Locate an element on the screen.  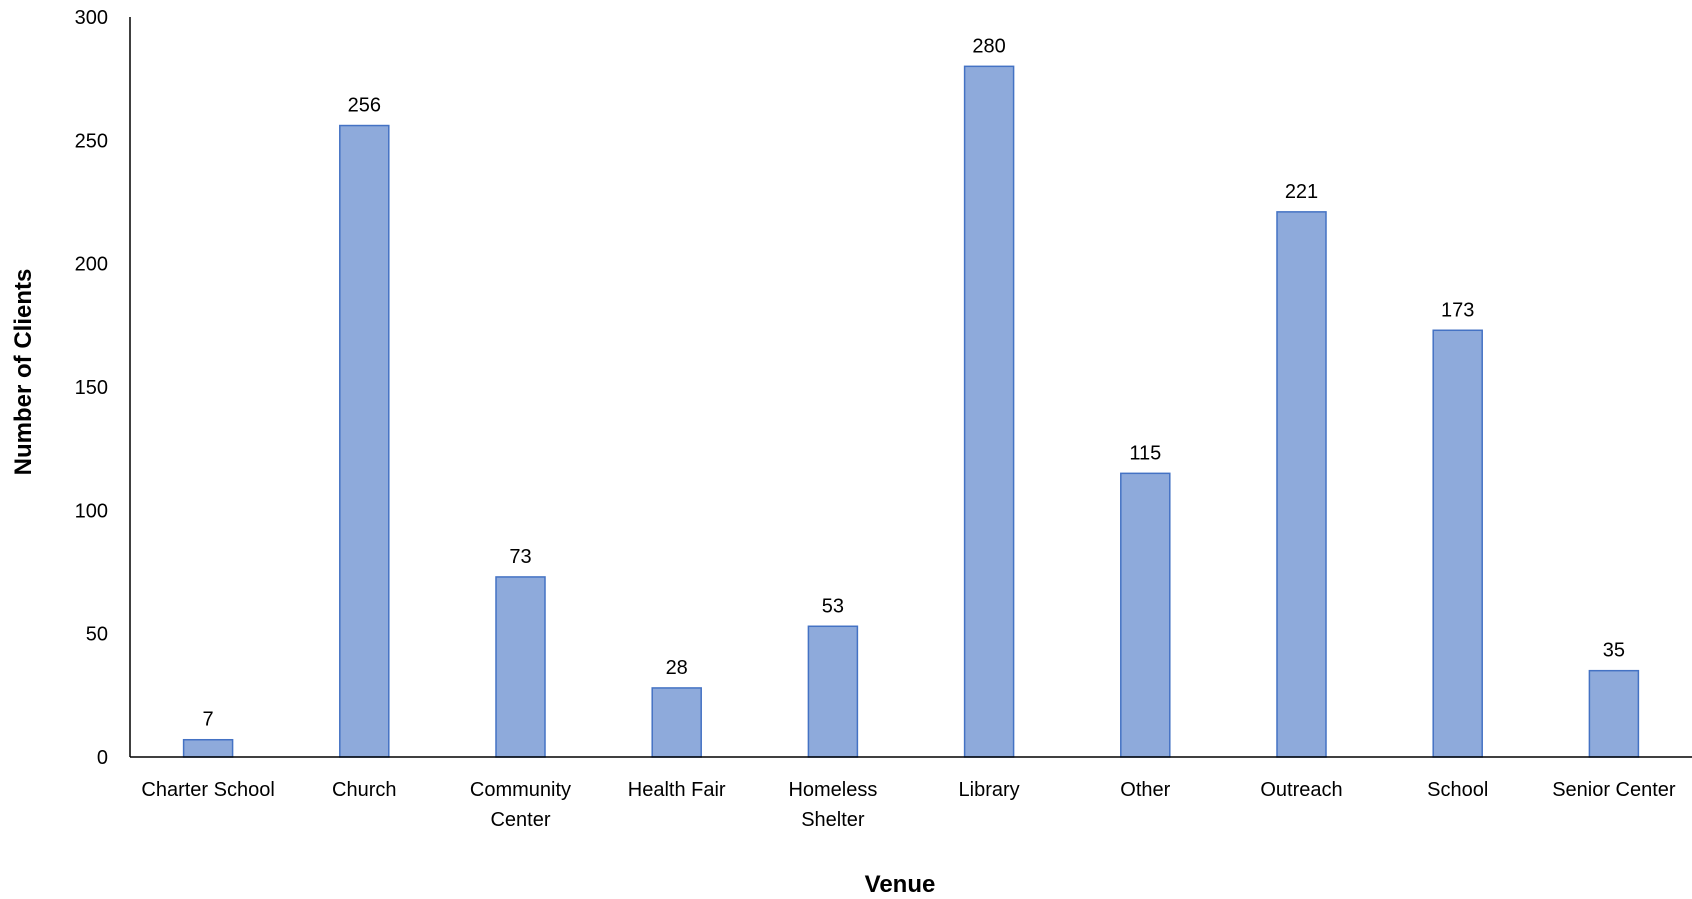
data-label: 28 is located at coordinates (677, 668).